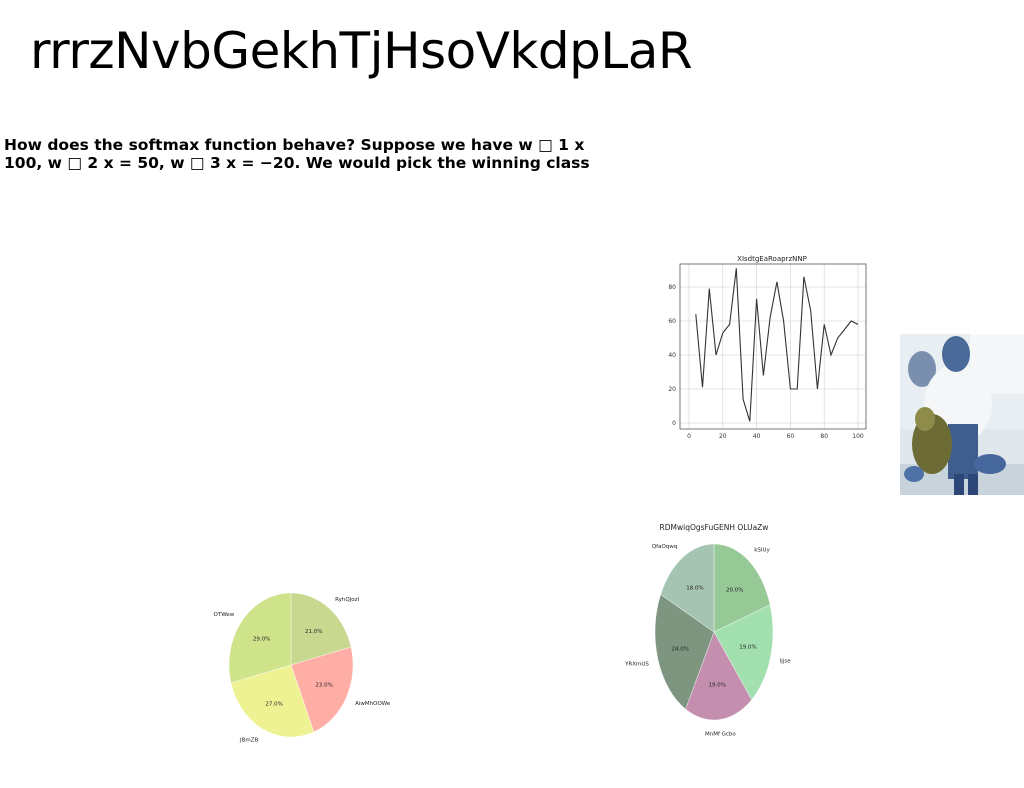 This screenshot has height=788, width=1024. What do you see at coordinates (689, 436) in the screenshot?
I see `x-tick-label: 0` at bounding box center [689, 436].